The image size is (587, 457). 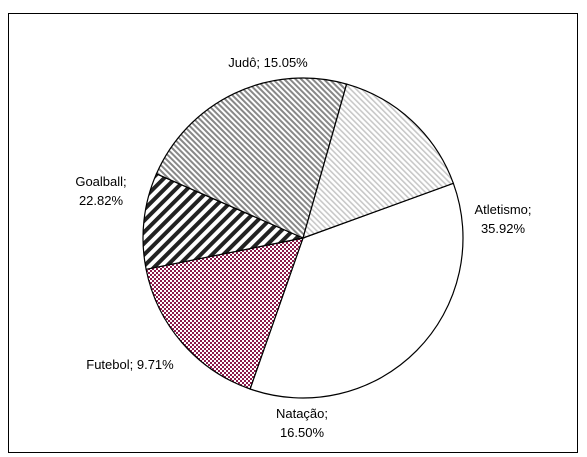 I want to click on slice-label-line: Futebol; 9.71%, so click(x=130, y=364).